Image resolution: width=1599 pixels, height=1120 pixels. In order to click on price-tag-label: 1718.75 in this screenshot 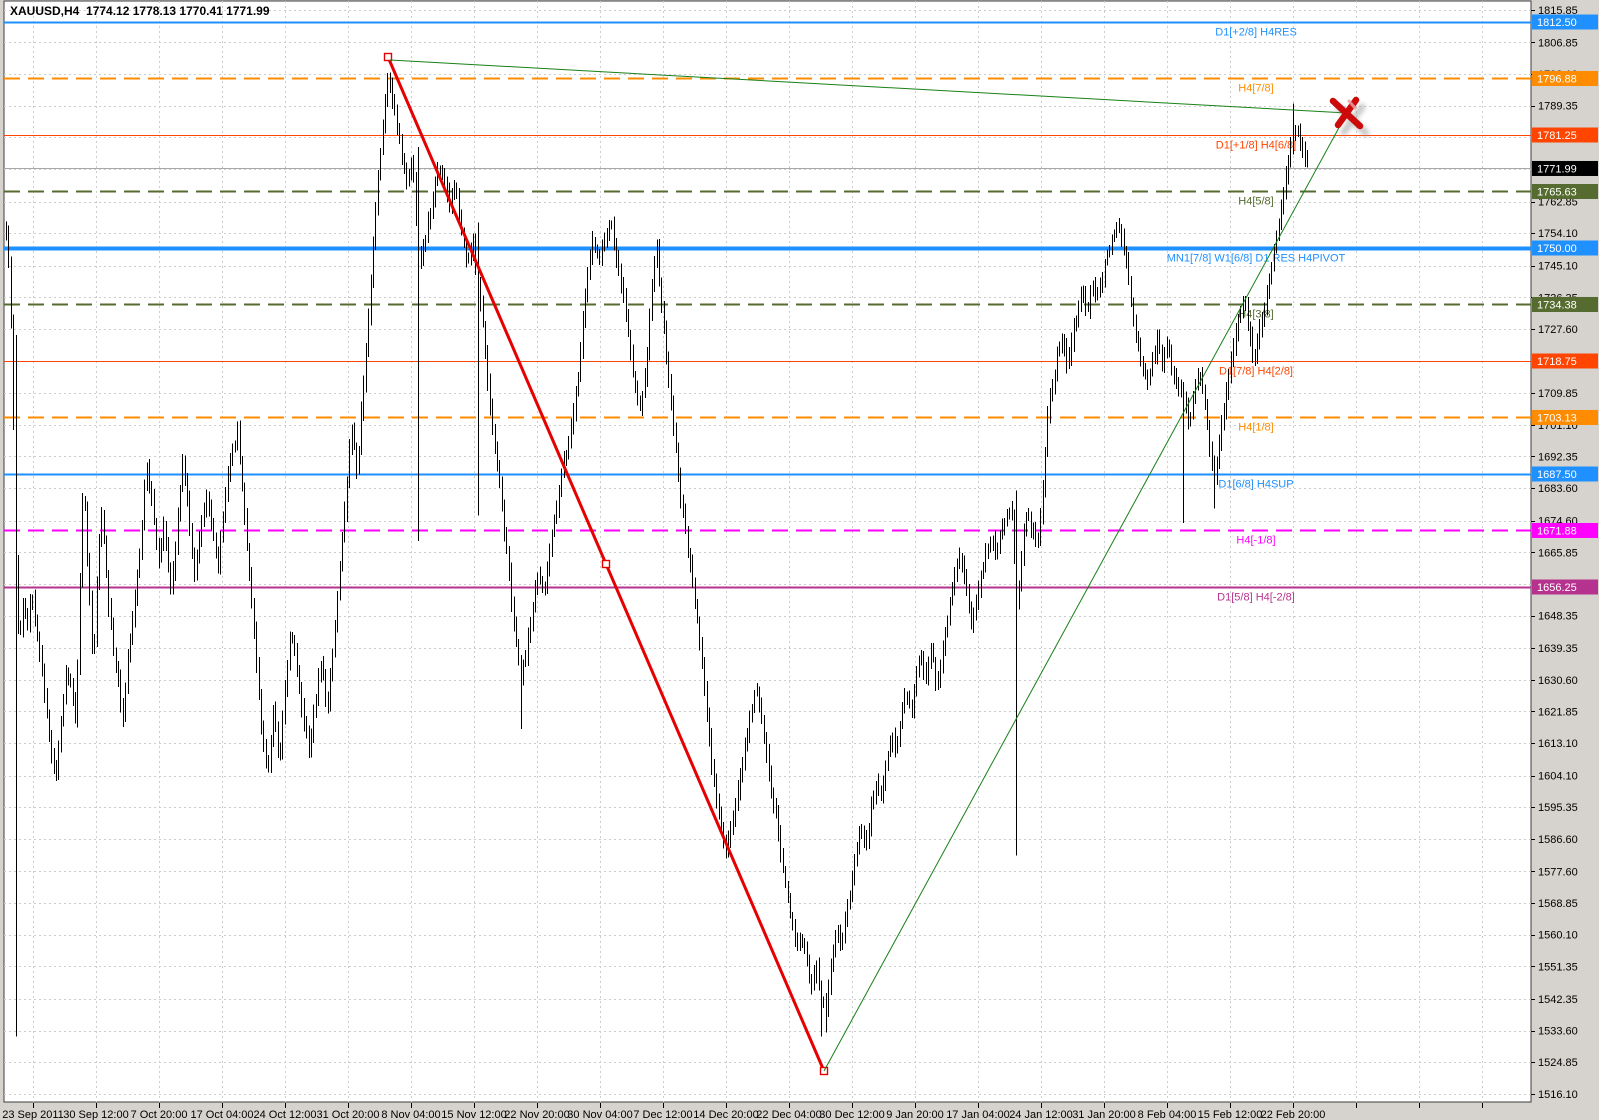, I will do `click(1557, 362)`.